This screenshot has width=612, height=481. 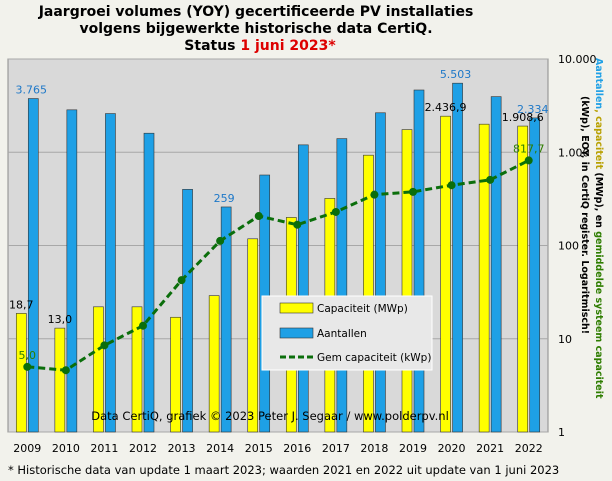 I want to click on y-tick-label: 10, so click(x=565, y=339).